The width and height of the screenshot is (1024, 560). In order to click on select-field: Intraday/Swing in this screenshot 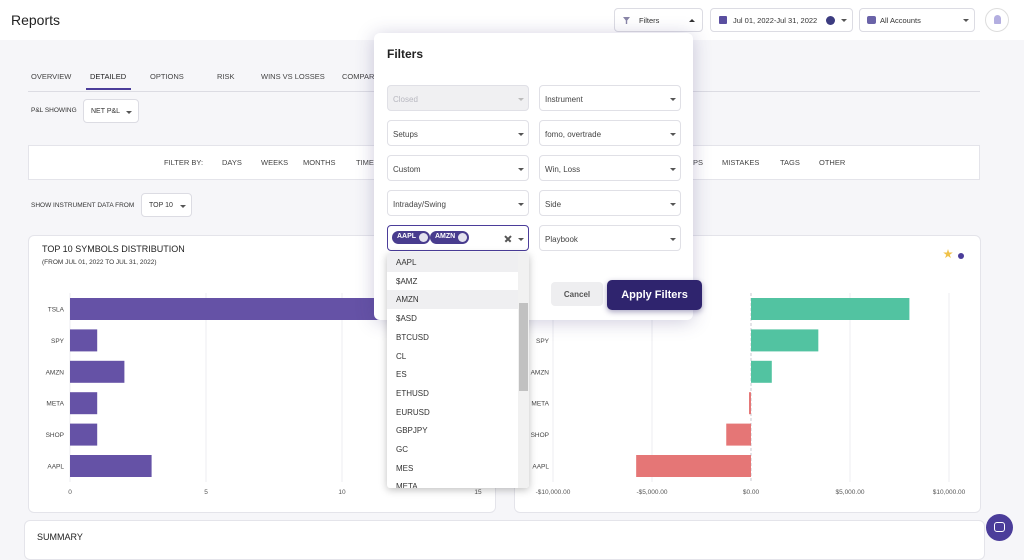, I will do `click(458, 203)`.